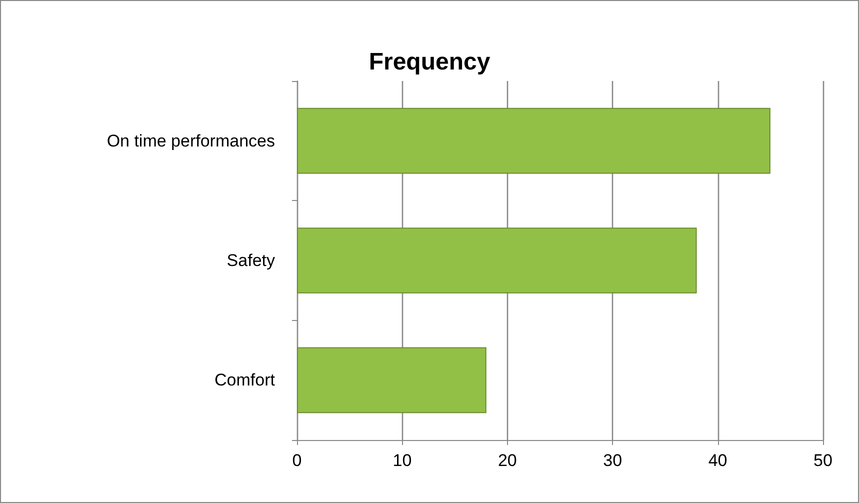 Image resolution: width=859 pixels, height=503 pixels. I want to click on x-tick-label: 40, so click(718, 460).